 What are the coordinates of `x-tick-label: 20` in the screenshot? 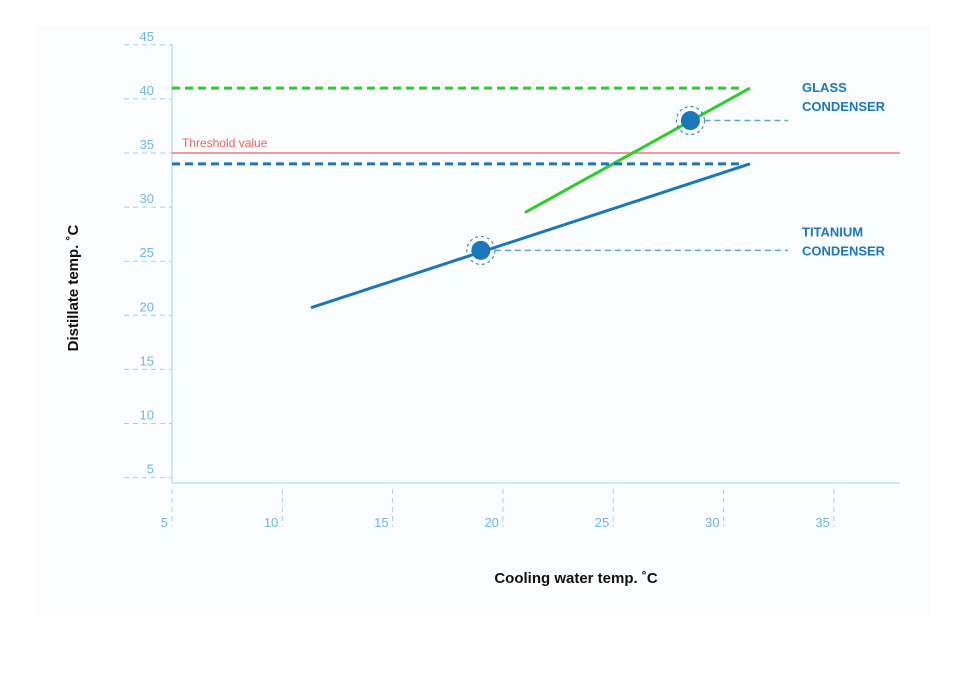 It's located at (491, 522).